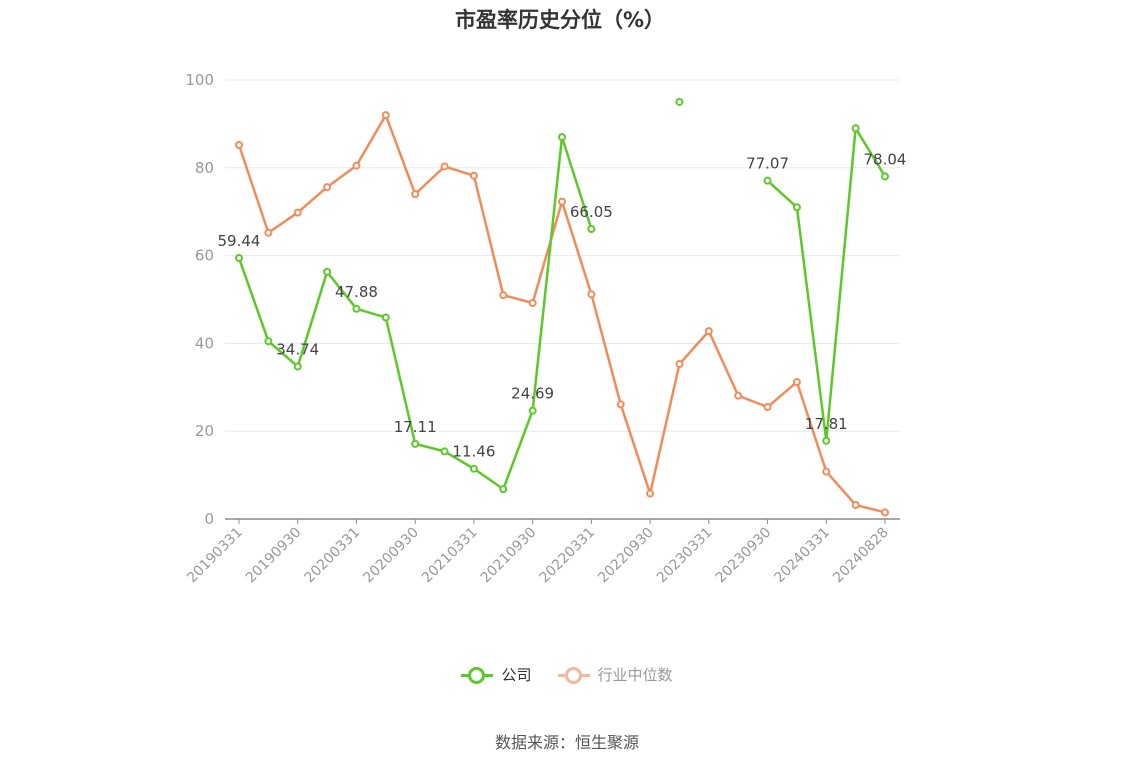  I want to click on y-tick-label: 100, so click(199, 80).